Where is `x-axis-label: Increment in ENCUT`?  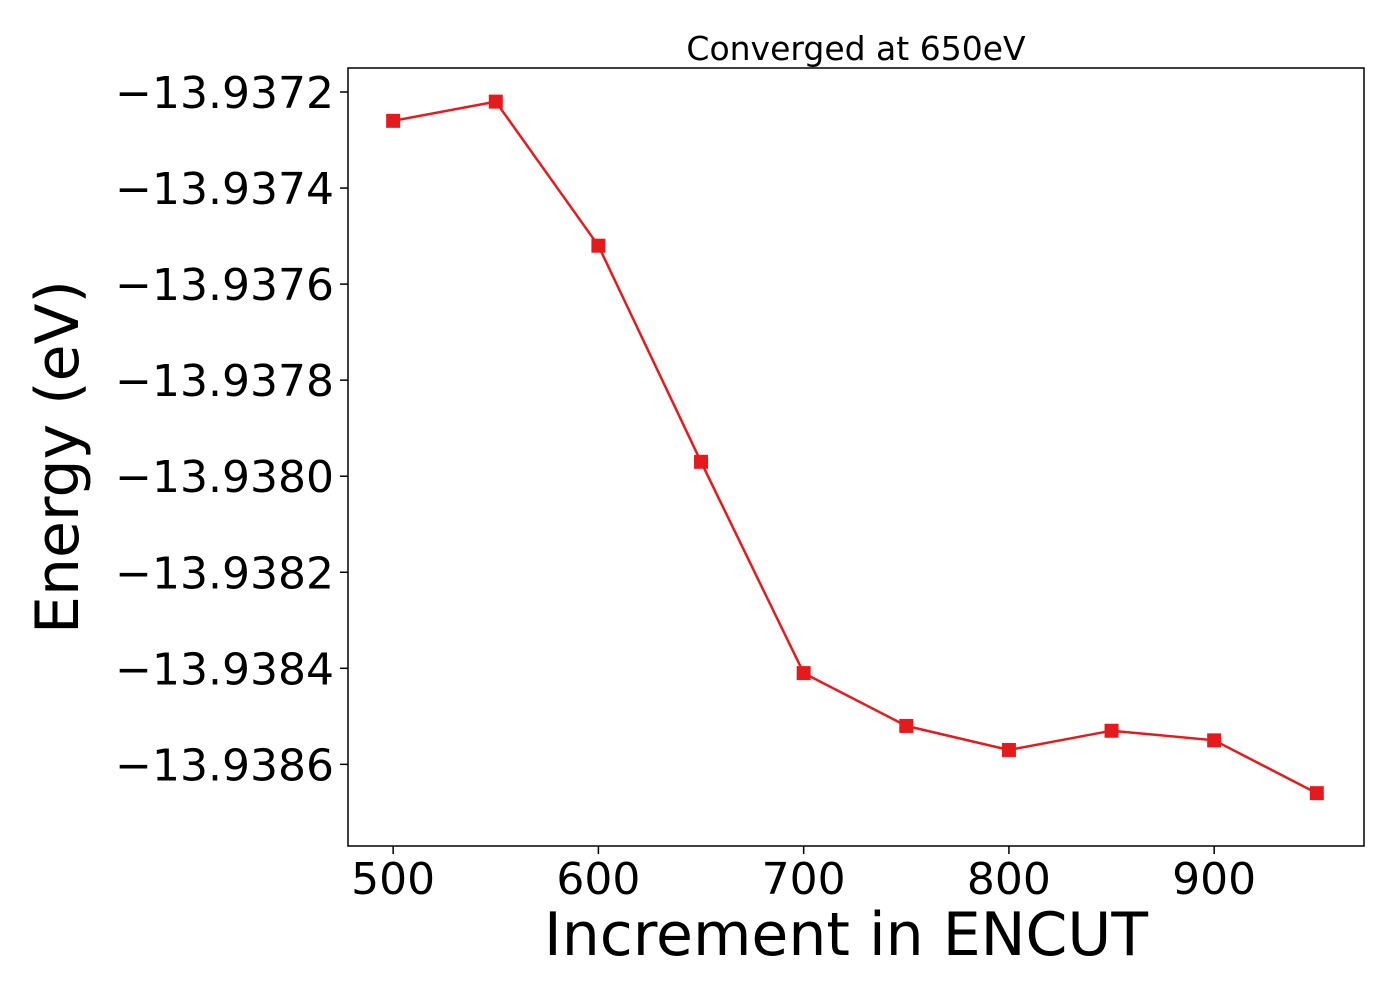 x-axis-label: Increment in ENCUT is located at coordinates (846, 935).